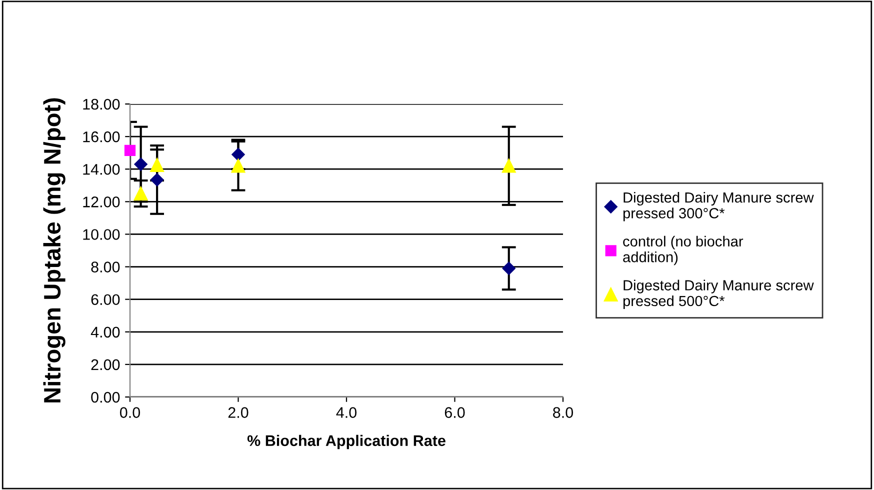 The image size is (874, 490). I want to click on x-tick-label: 6.0, so click(454, 412).